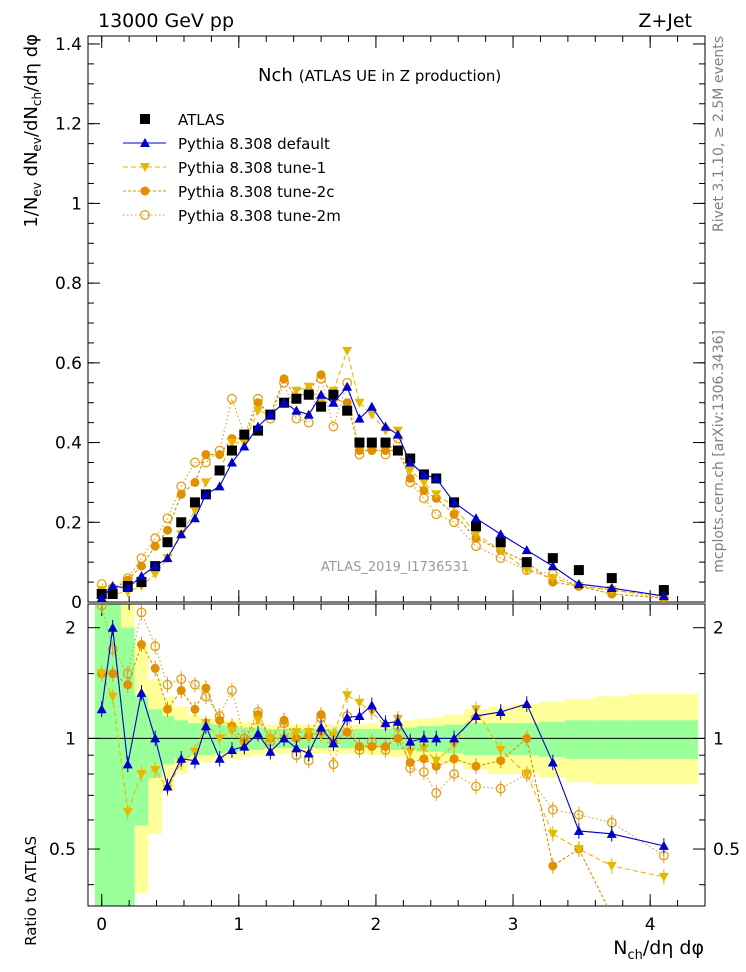  I want to click on ratio-y-axis-title: Ratio to ATLAS, so click(31, 891).